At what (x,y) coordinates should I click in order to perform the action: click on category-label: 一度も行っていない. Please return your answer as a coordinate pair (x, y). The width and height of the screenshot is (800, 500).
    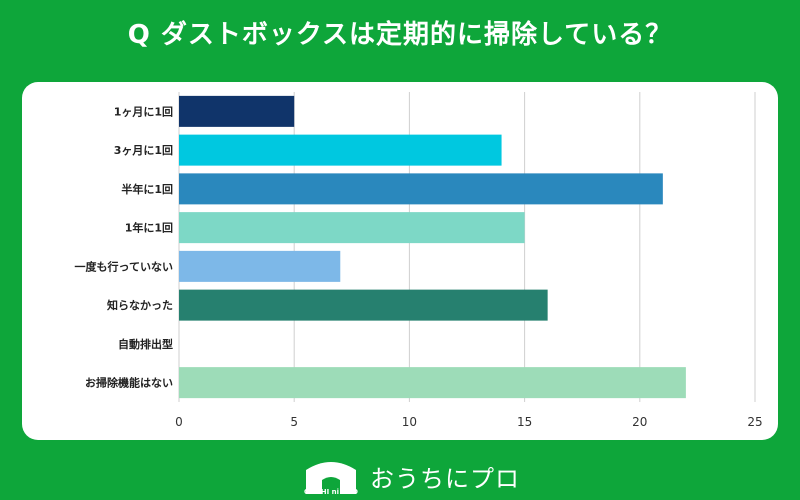
    Looking at the image, I should click on (124, 266).